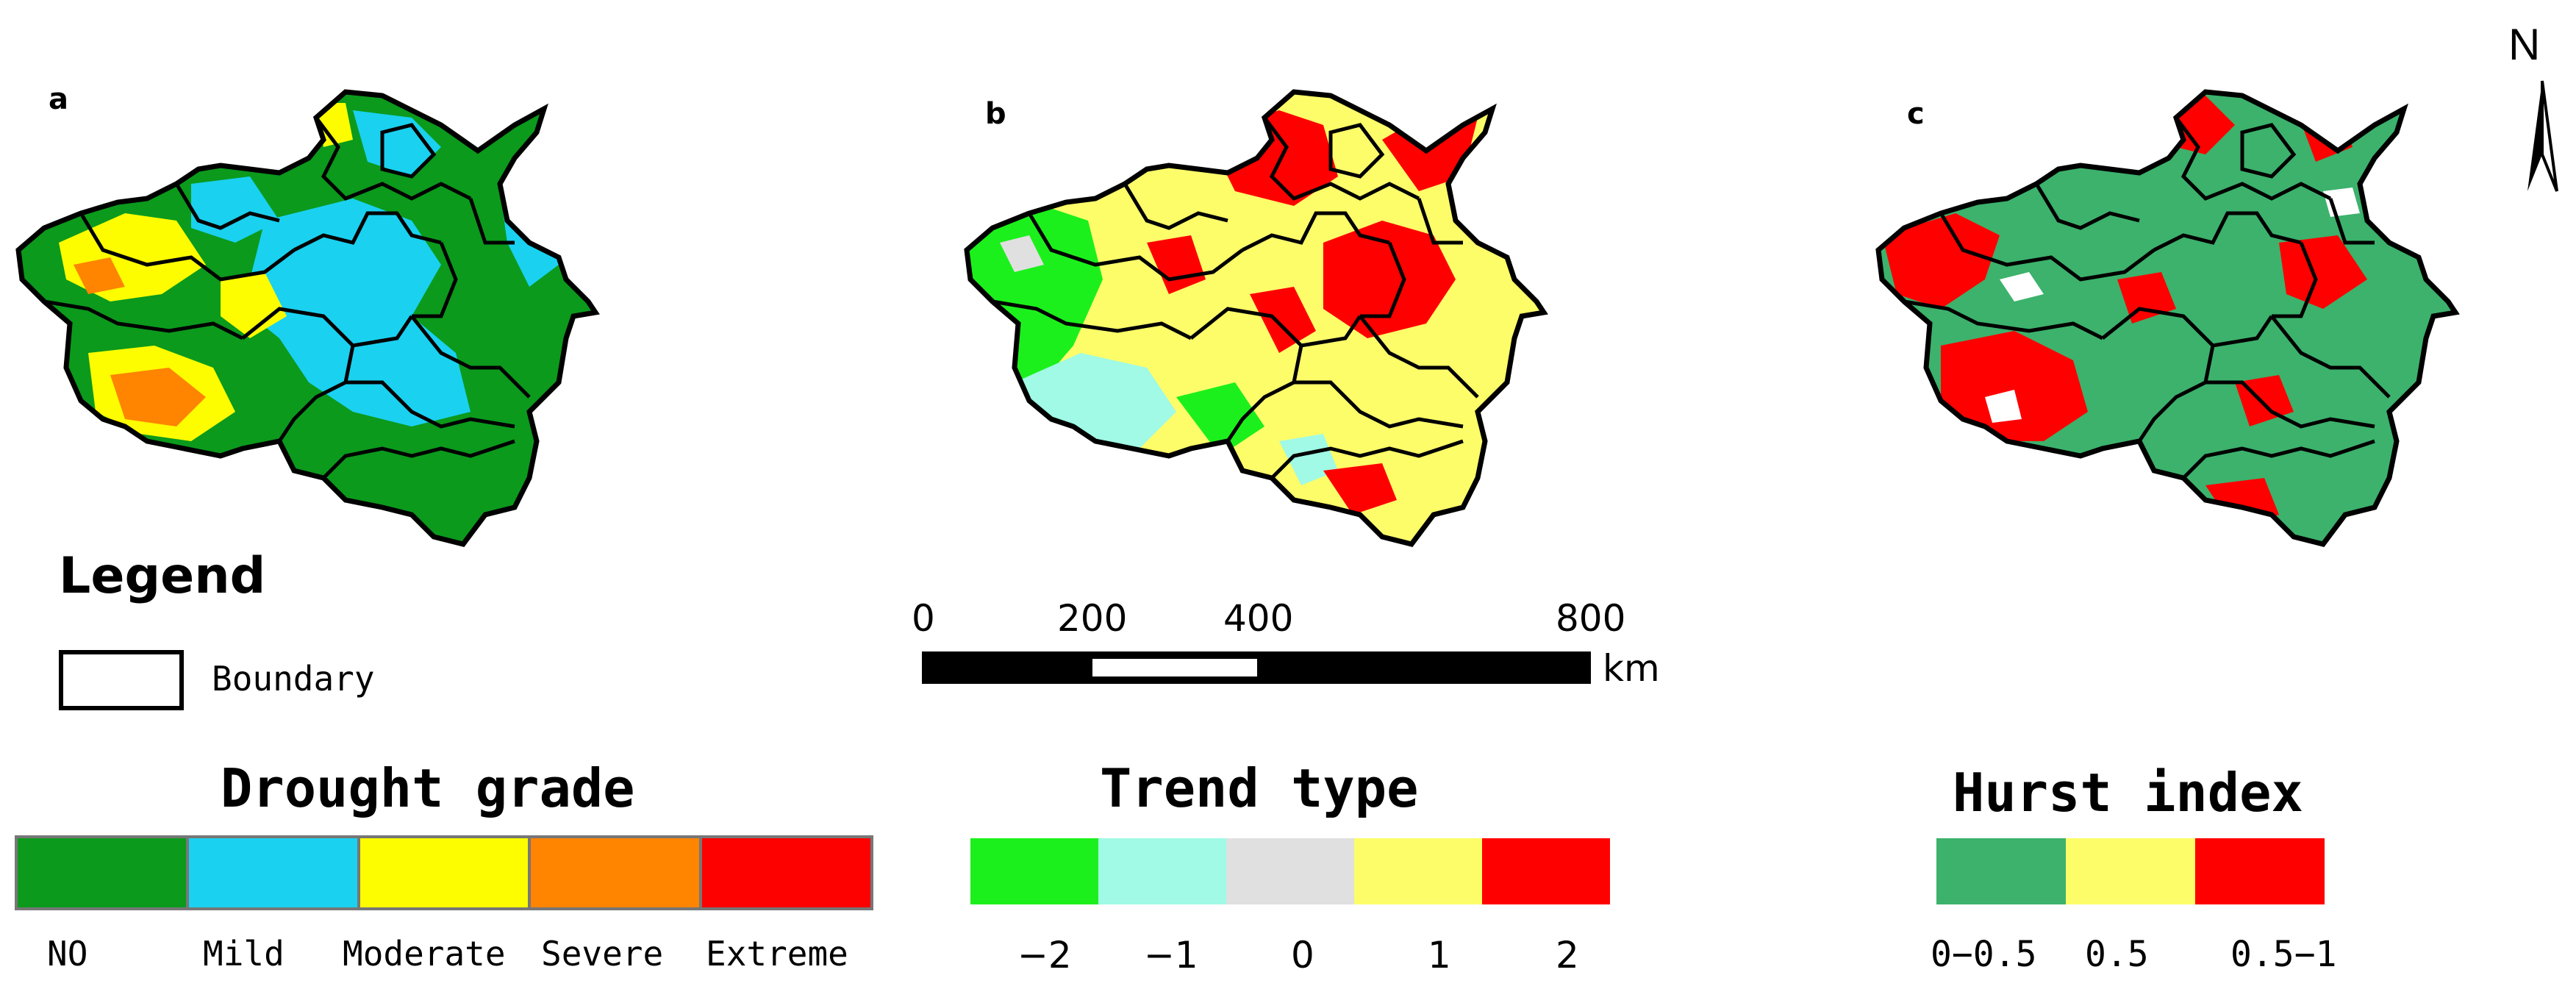 This screenshot has height=989, width=2576. I want to click on drought-swatch-moderate, so click(446, 872).